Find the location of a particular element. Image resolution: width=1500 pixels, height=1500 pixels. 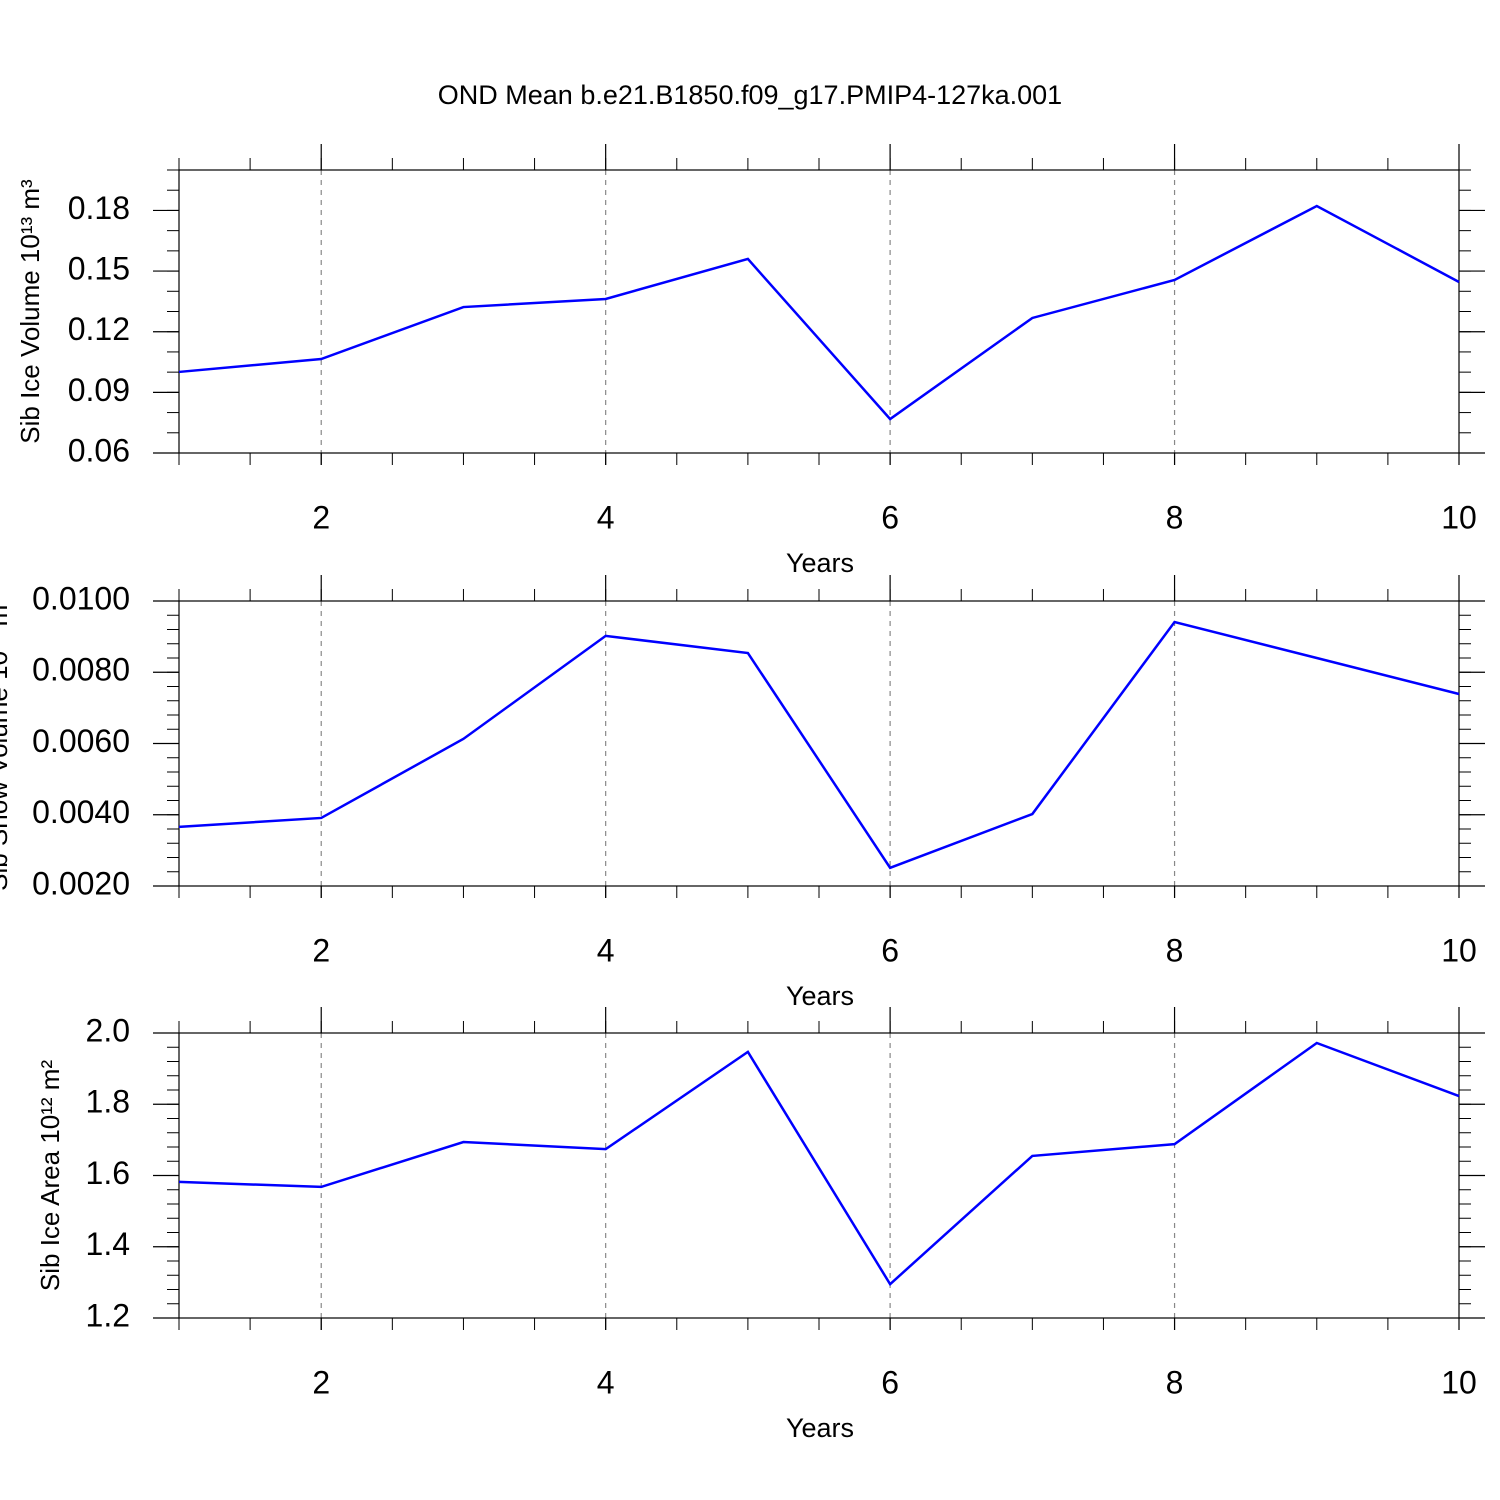

y-tick-label: 1.2 is located at coordinates (108, 1315).